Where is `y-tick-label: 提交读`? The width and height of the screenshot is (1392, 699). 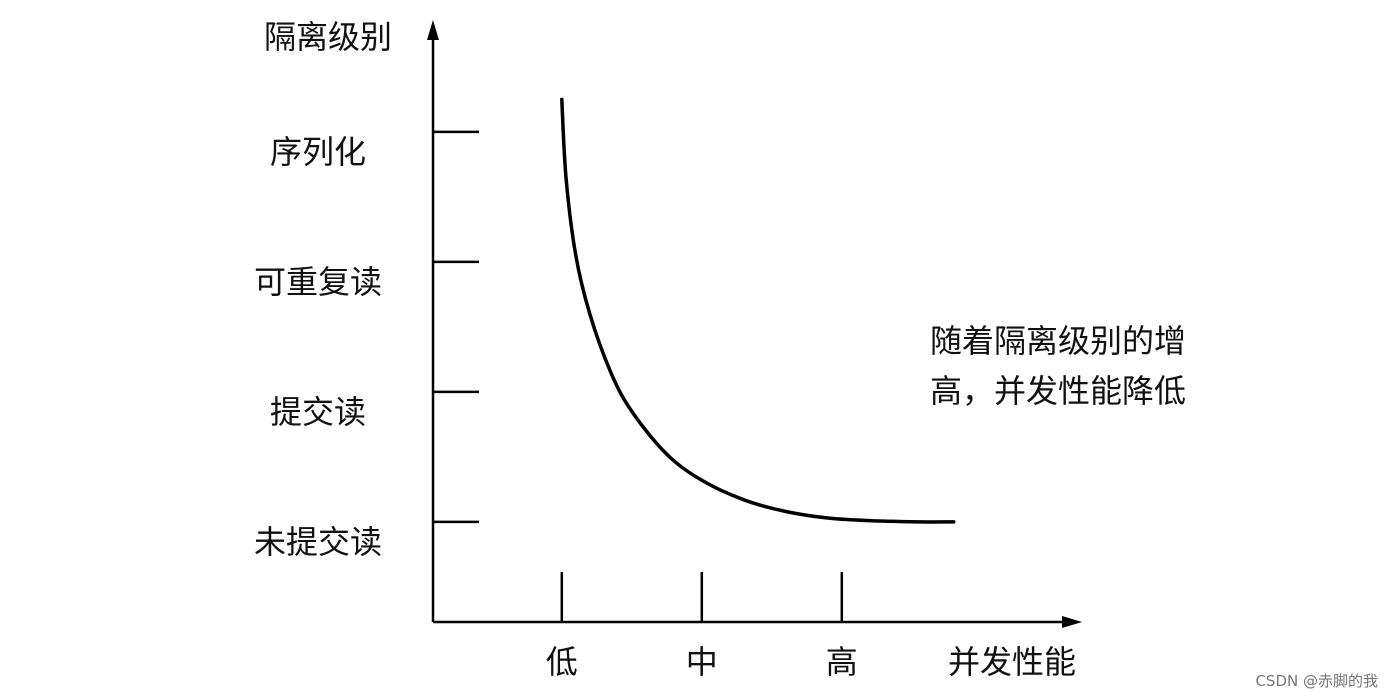 y-tick-label: 提交读 is located at coordinates (318, 412).